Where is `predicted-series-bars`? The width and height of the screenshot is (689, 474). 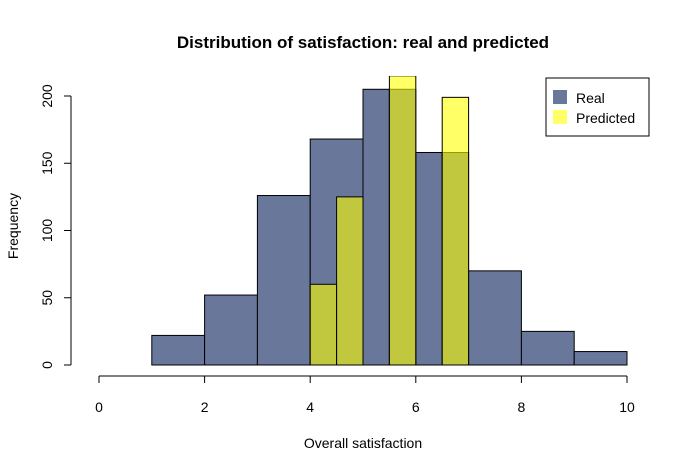 predicted-series-bars is located at coordinates (389, 221).